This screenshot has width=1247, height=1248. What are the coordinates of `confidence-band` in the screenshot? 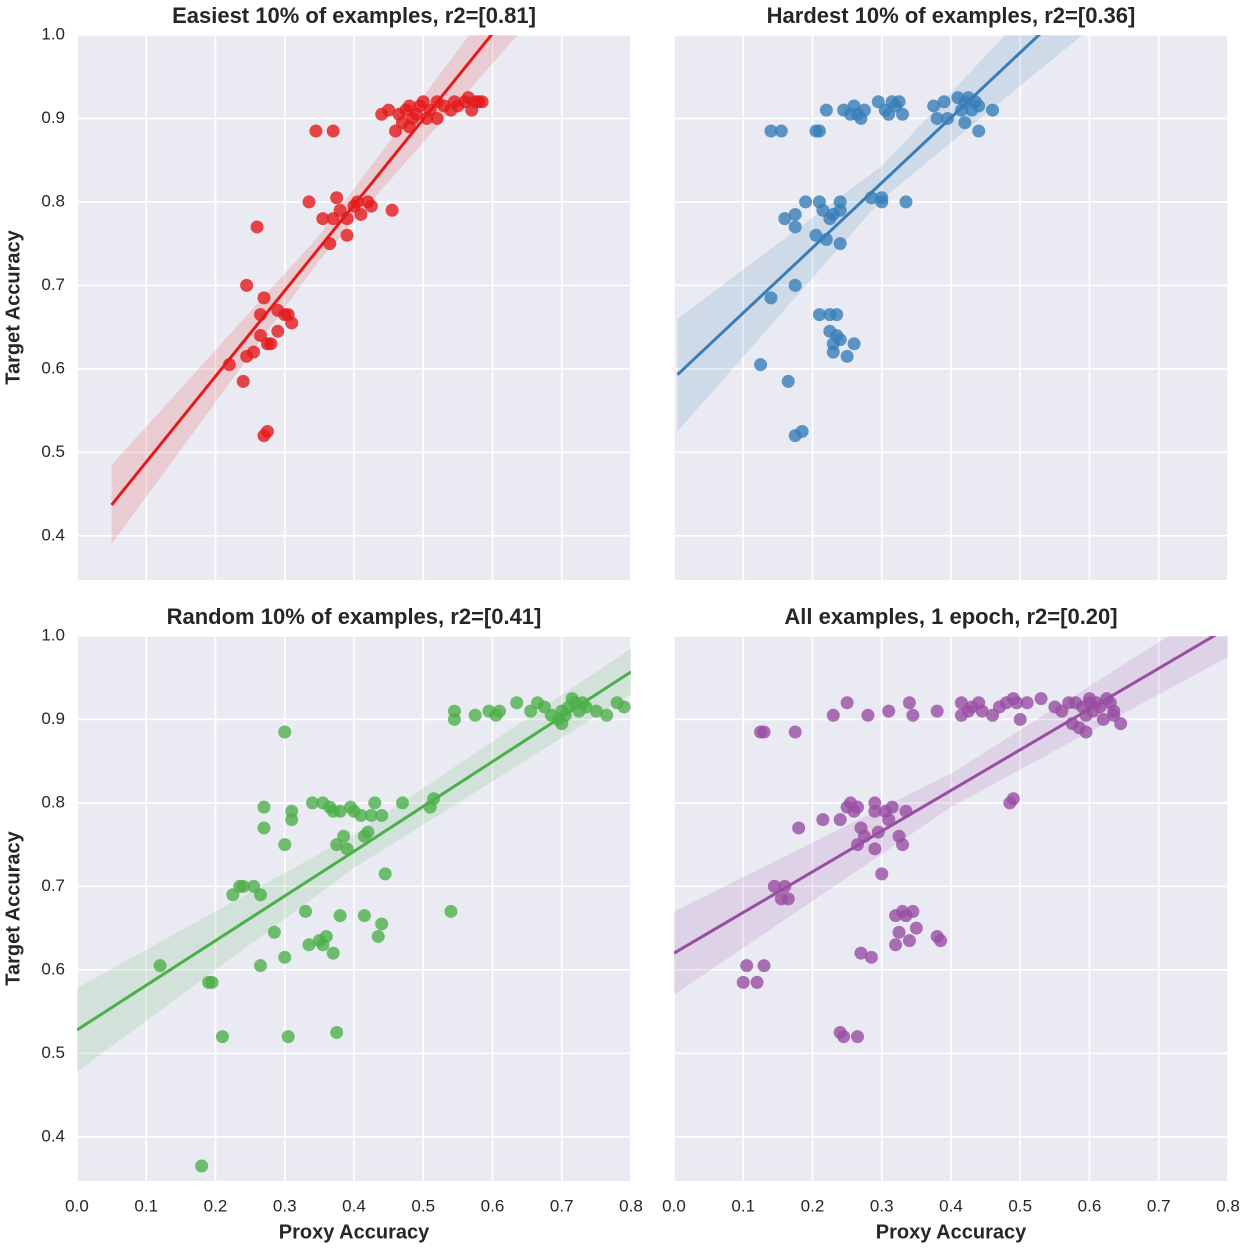 It's located at (951, 815).